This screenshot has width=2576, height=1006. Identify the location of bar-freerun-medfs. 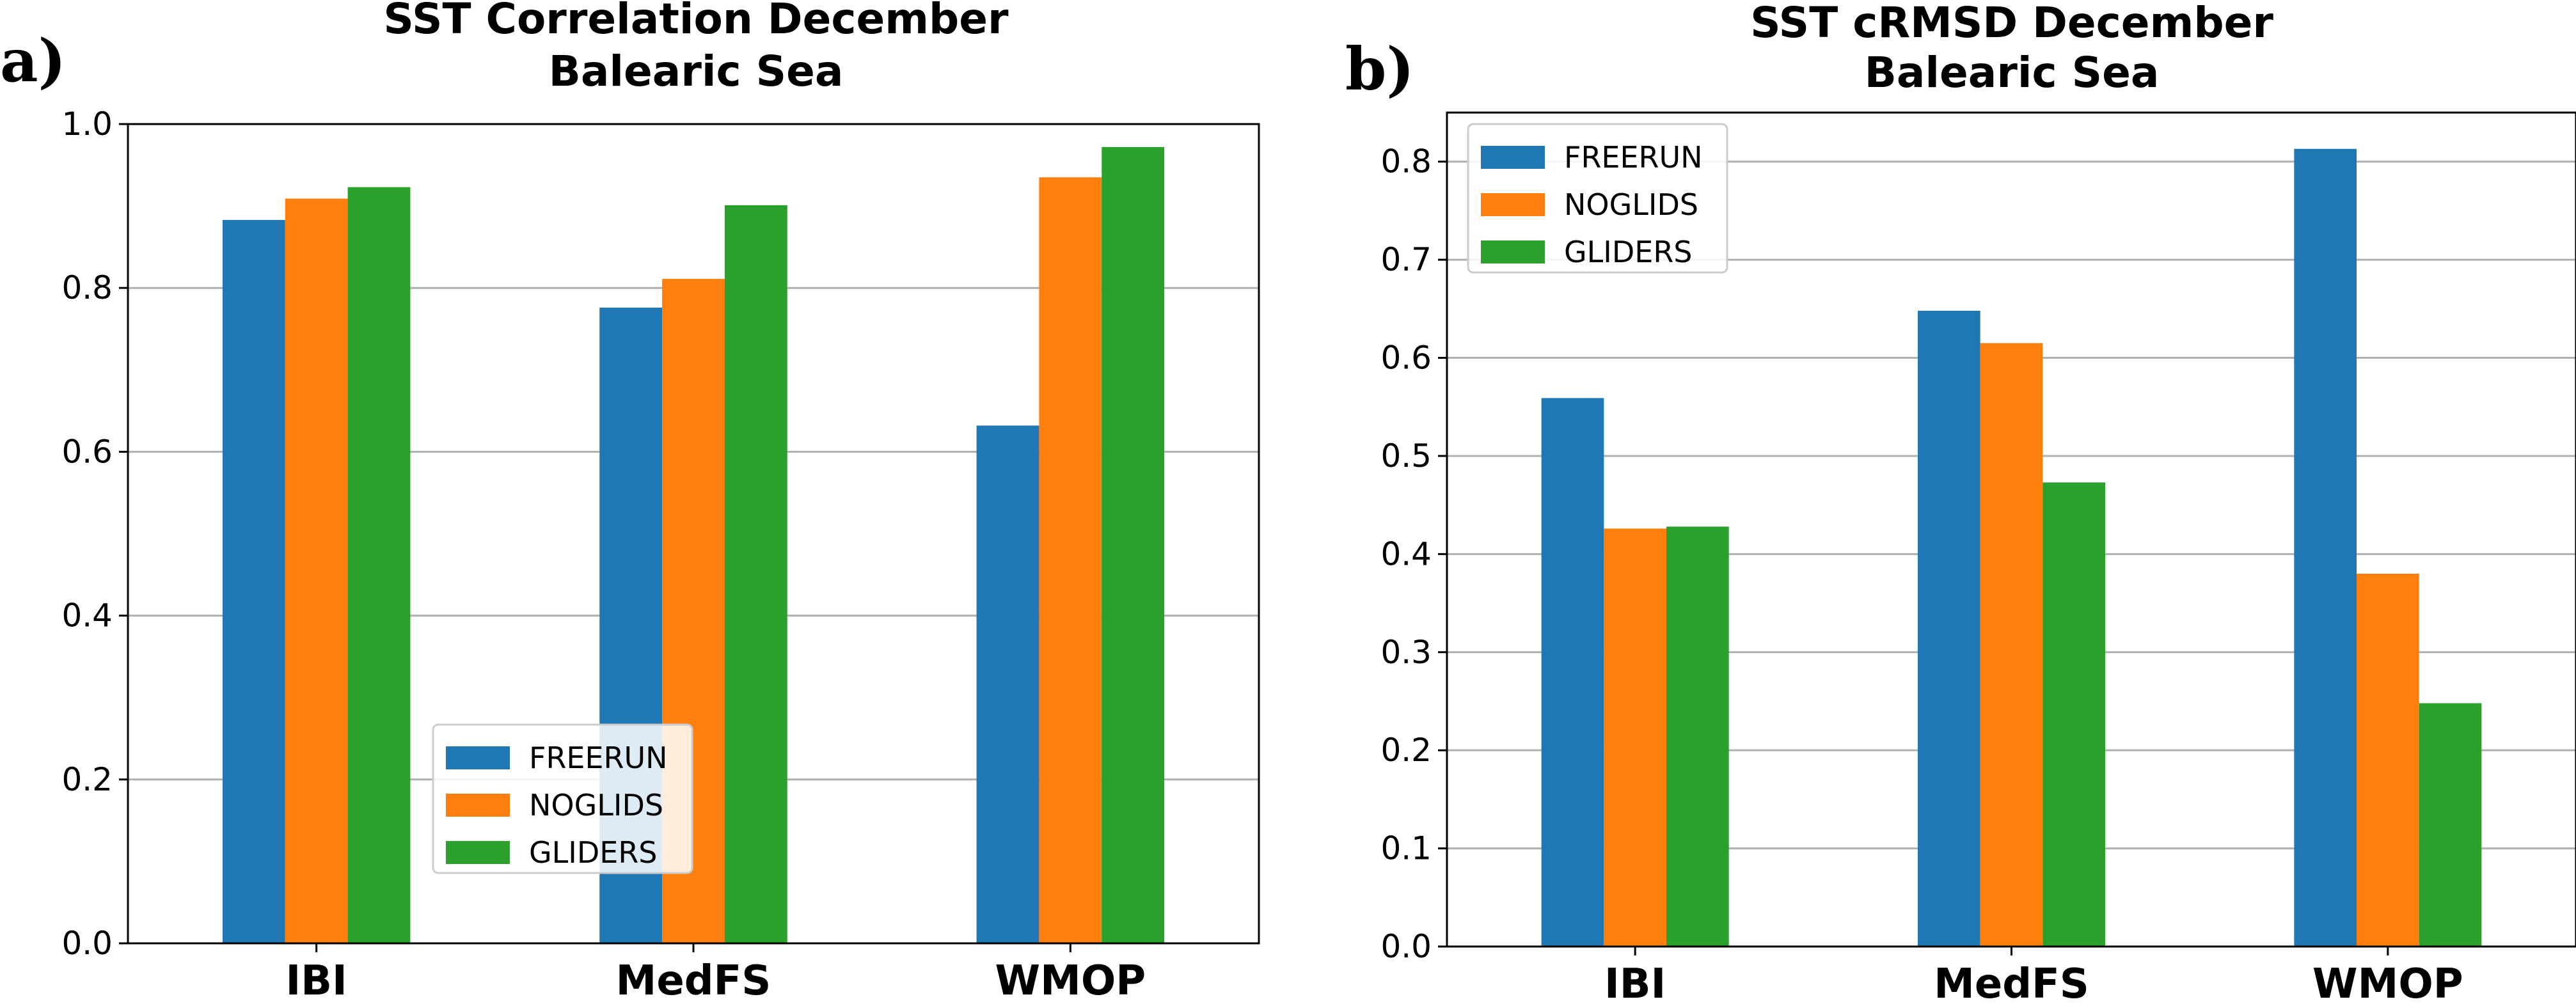
(1949, 628).